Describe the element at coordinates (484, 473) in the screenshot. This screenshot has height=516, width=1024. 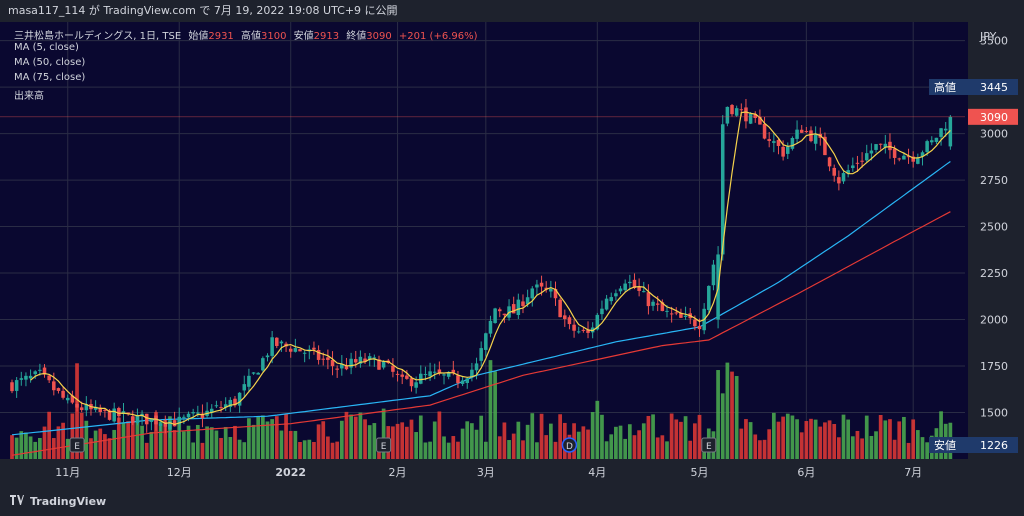
I see `time-axis-panel` at that location.